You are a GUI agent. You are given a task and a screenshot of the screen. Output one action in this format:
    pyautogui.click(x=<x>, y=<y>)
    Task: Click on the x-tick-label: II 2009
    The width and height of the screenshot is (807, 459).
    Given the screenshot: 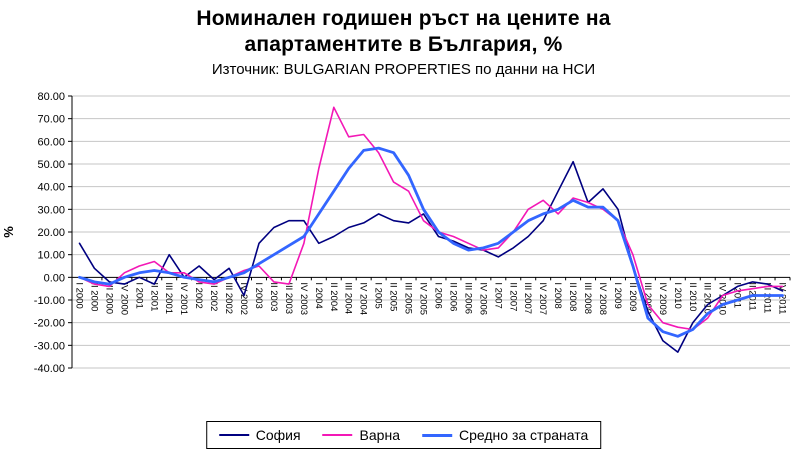 What is the action you would take?
    pyautogui.click(x=632, y=296)
    